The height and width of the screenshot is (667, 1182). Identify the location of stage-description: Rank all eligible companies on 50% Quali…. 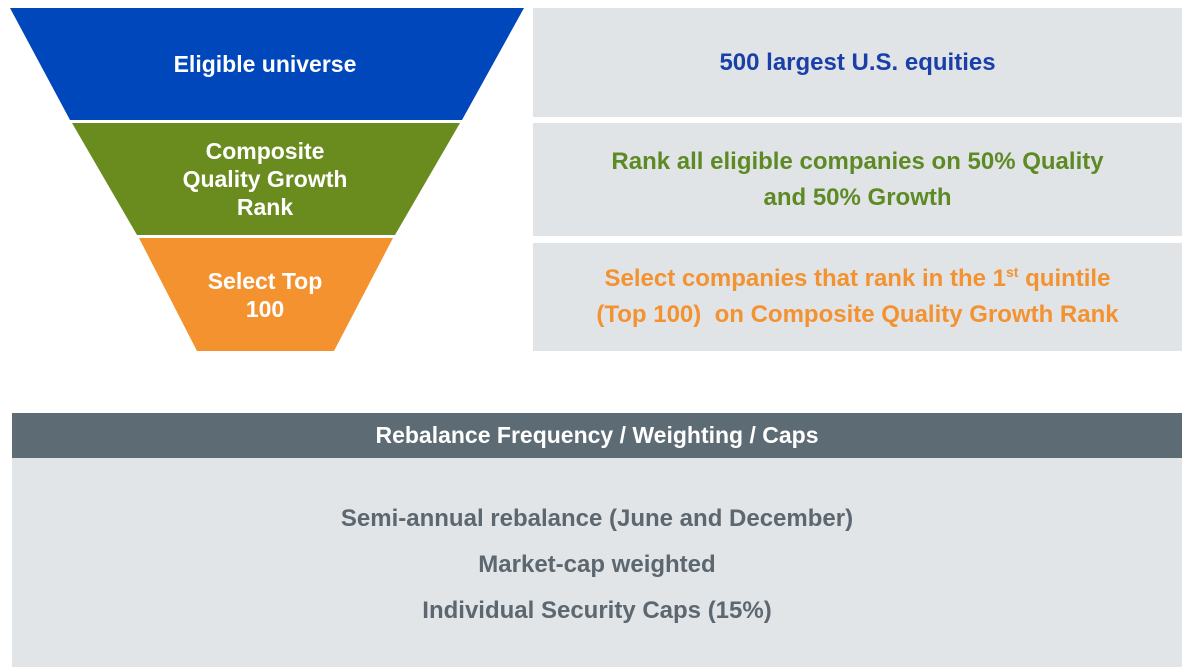
(857, 179).